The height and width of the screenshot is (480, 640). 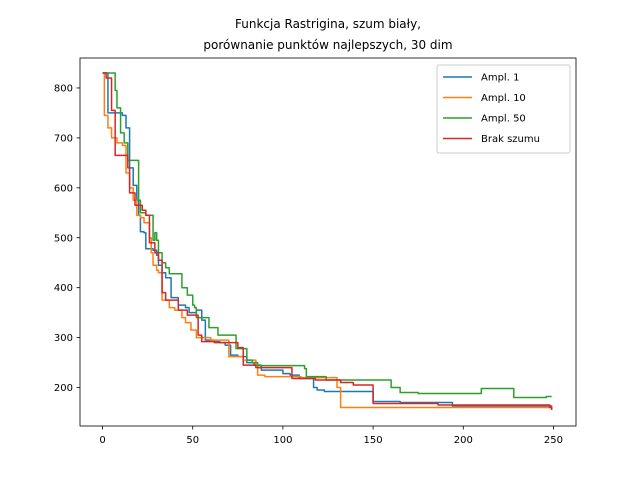 I want to click on legend: Ampl. 1 Ampl. 10 Ampl. 50 Brak szumu, so click(x=503, y=109).